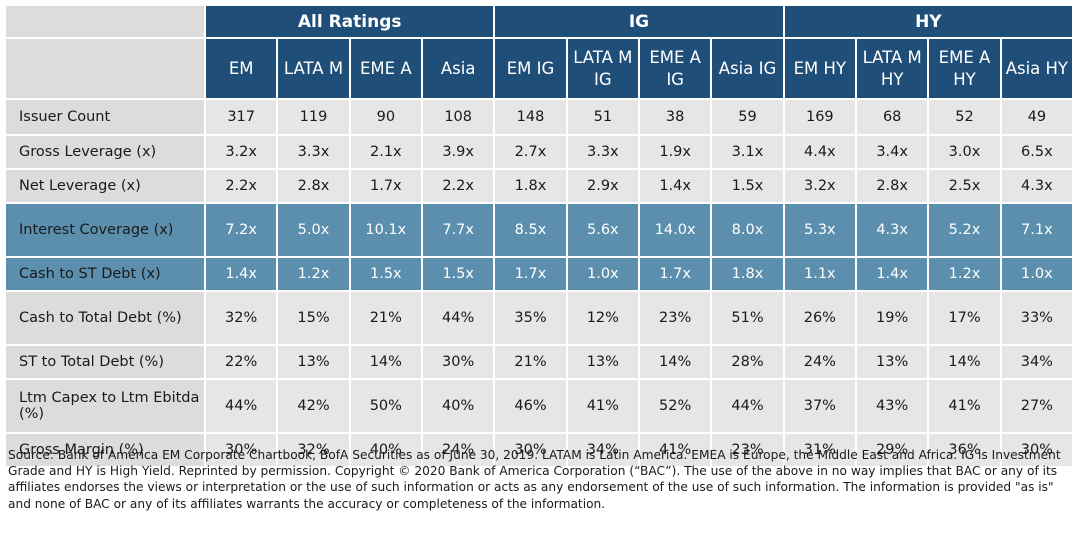 The image size is (1076, 556). I want to click on col-header: LATA M HY, so click(892, 68).